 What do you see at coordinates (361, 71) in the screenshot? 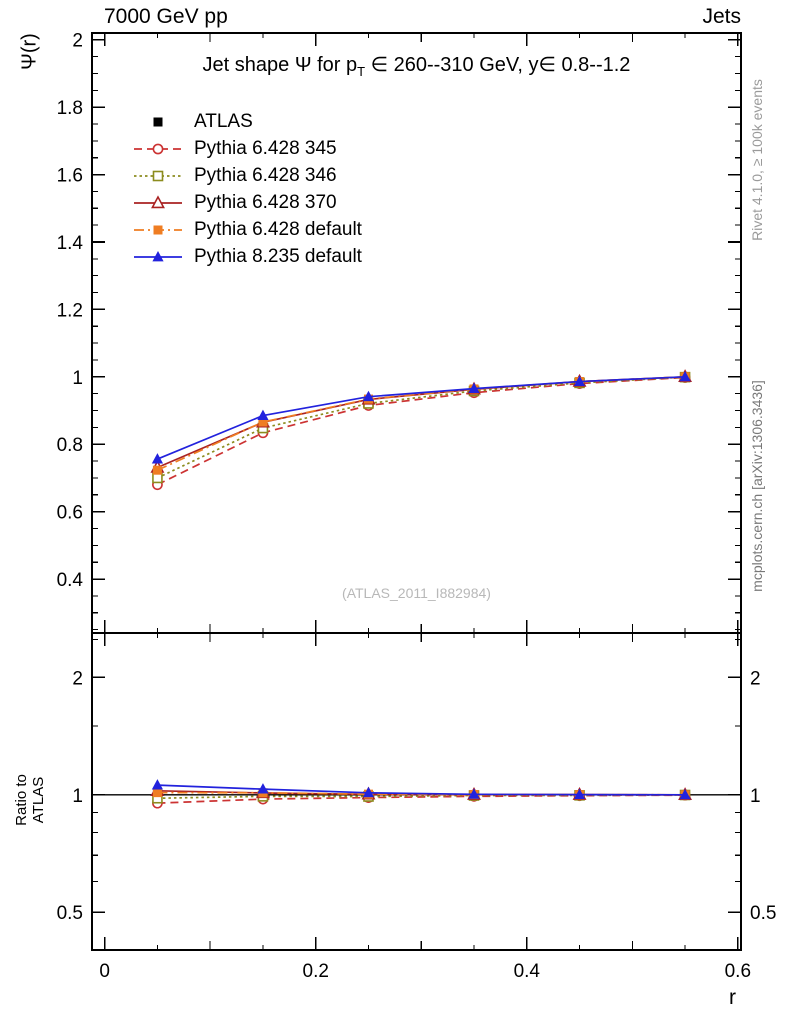
I see `plot-title-subscript: T` at bounding box center [361, 71].